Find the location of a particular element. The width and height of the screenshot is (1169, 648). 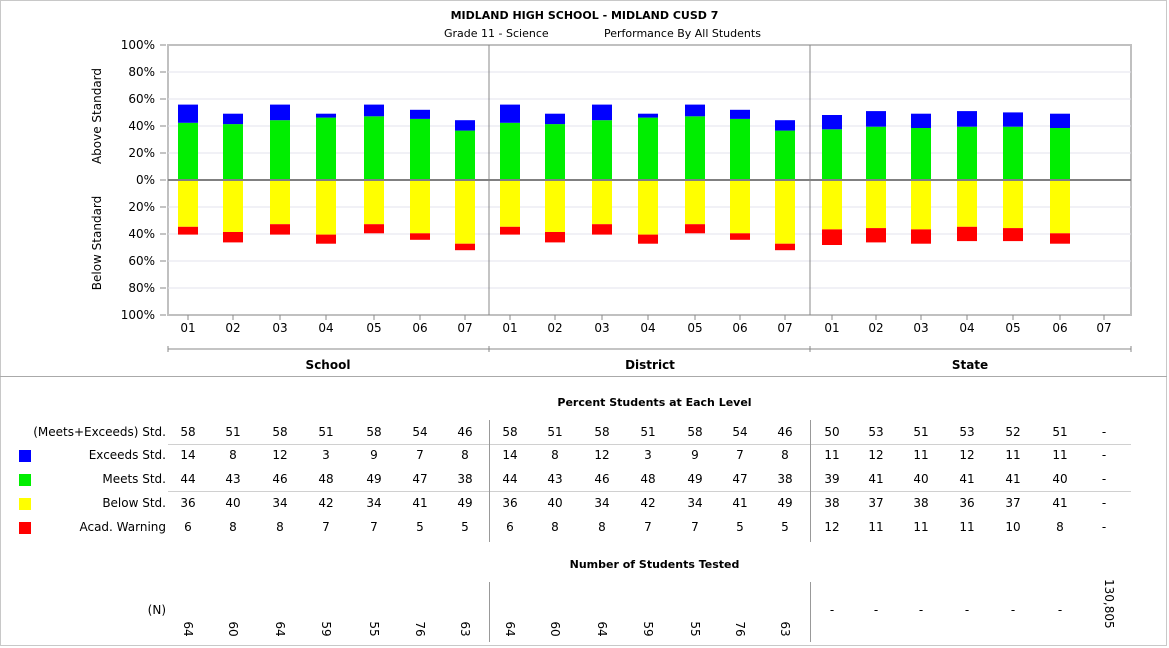

legend-swatch is located at coordinates (25, 528).